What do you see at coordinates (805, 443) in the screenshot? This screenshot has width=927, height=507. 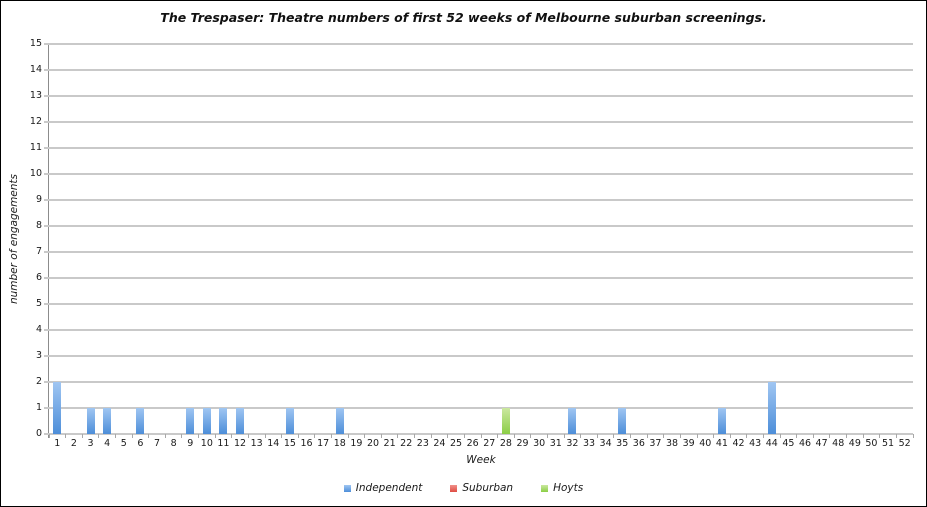 I see `x-tick-label-46: 46` at bounding box center [805, 443].